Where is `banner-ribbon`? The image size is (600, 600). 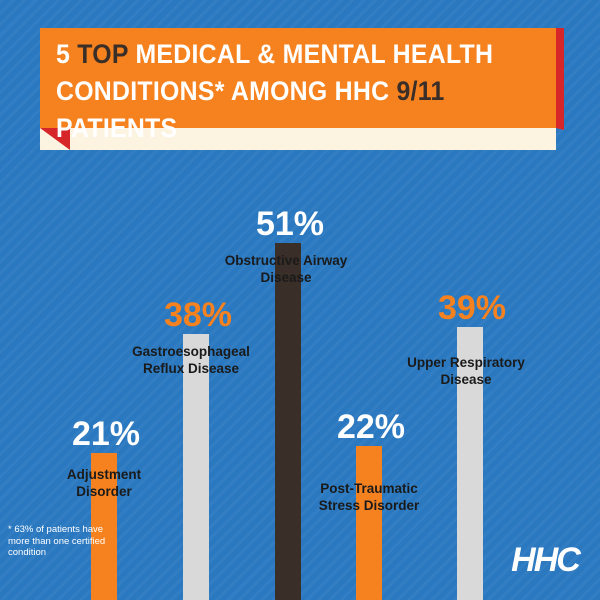 banner-ribbon is located at coordinates (298, 139).